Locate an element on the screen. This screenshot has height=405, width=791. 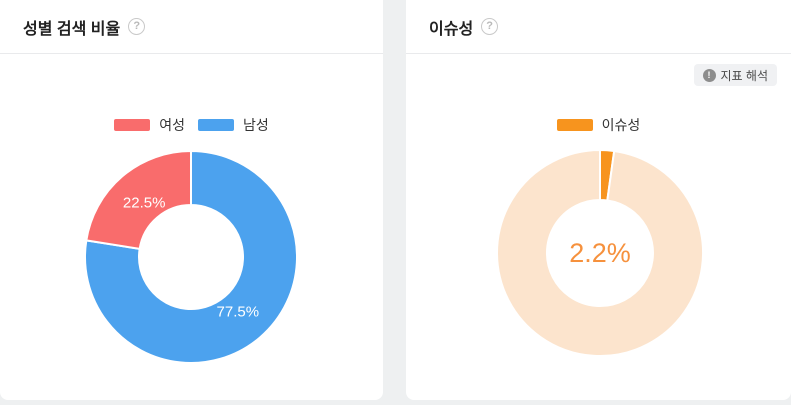
legend-item-female: 여성 is located at coordinates (149, 125).